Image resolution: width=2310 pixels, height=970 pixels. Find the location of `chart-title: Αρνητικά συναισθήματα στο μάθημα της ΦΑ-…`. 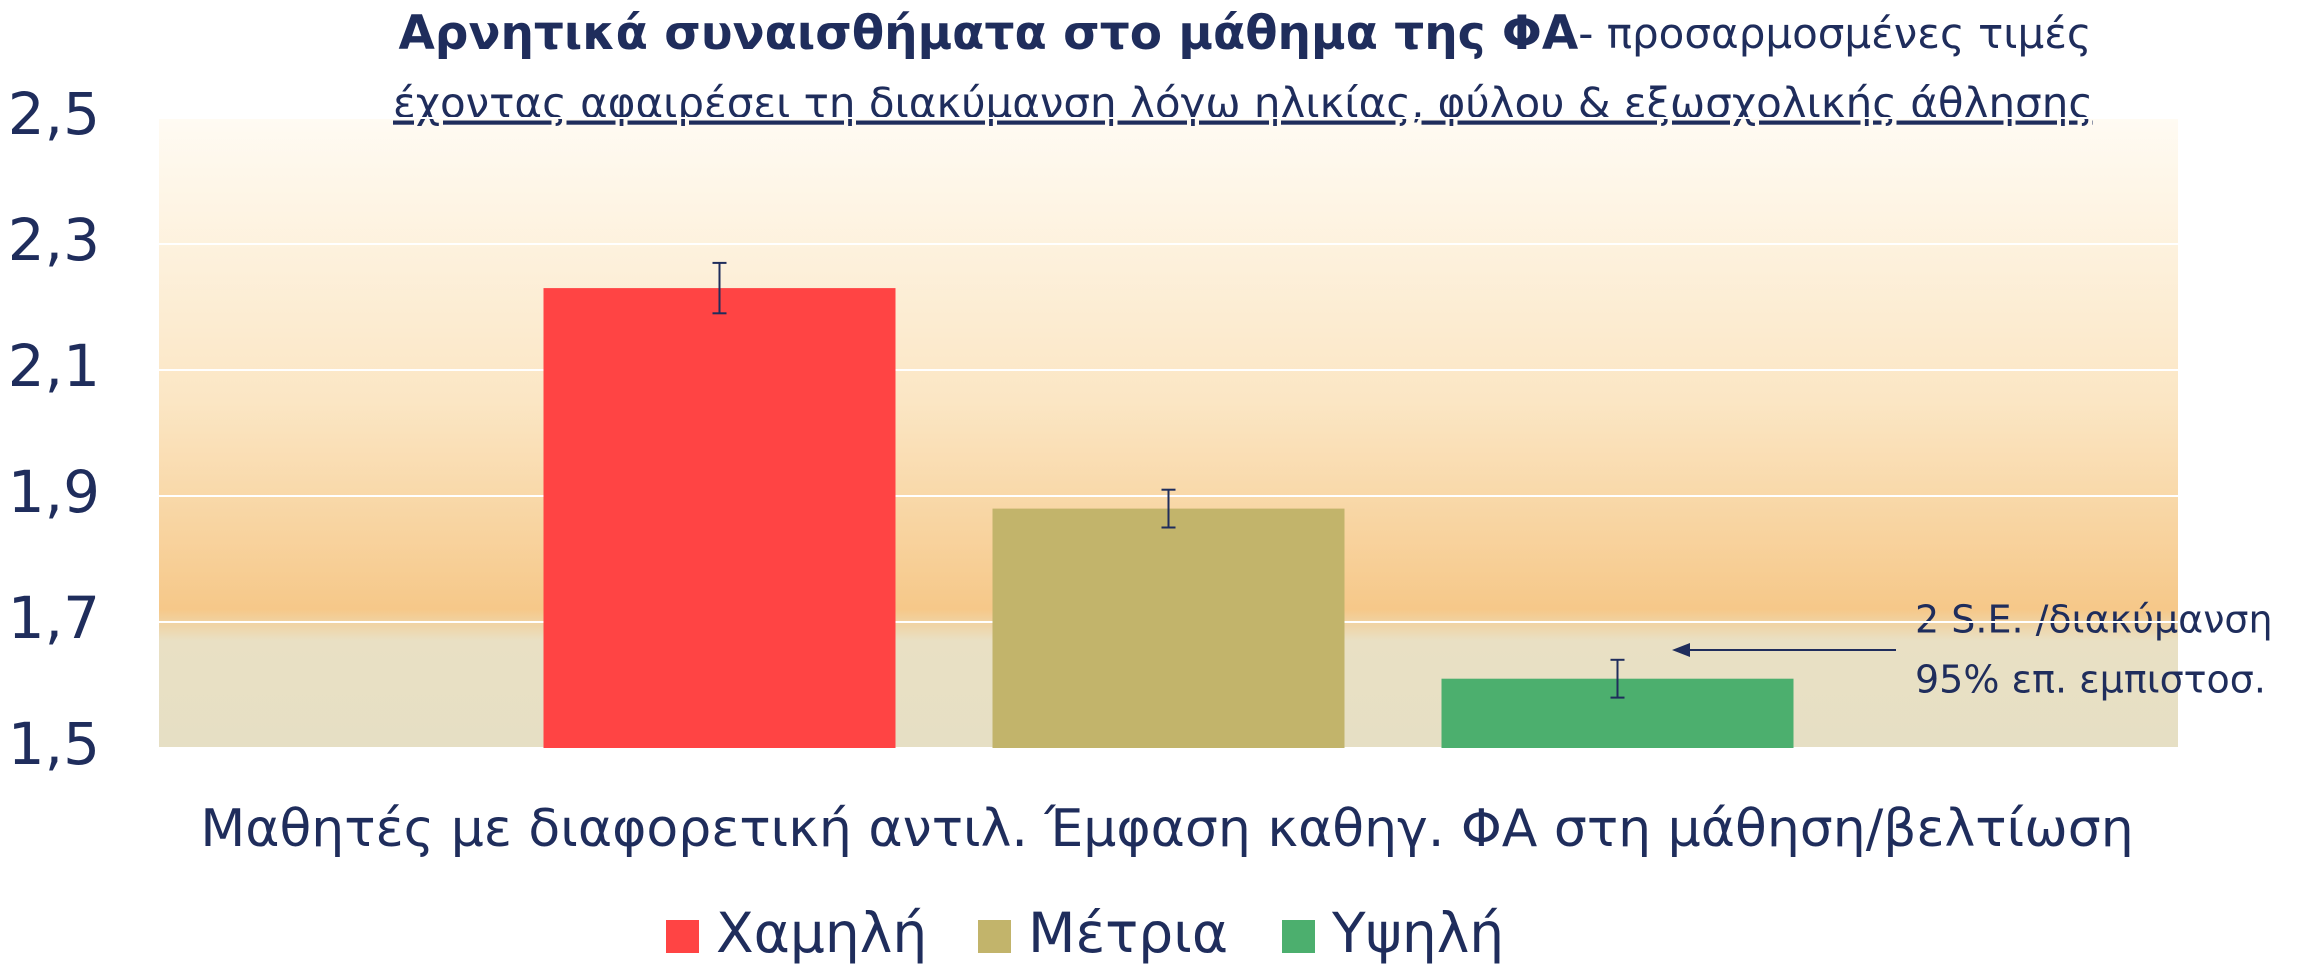

chart-title: Αρνητικά συναισθήματα στο μάθημα της ΦΑ-… is located at coordinates (1244, 33).